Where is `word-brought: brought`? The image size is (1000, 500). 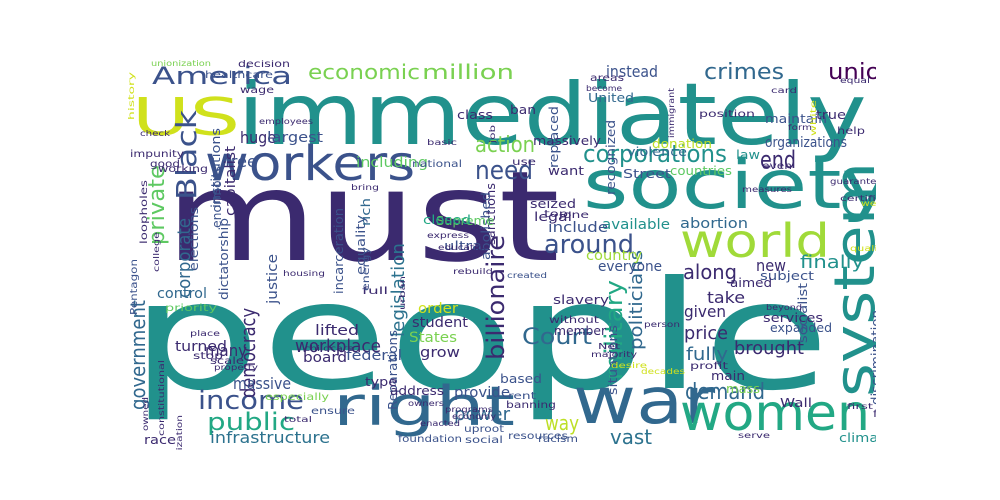 word-brought: brought is located at coordinates (769, 348).